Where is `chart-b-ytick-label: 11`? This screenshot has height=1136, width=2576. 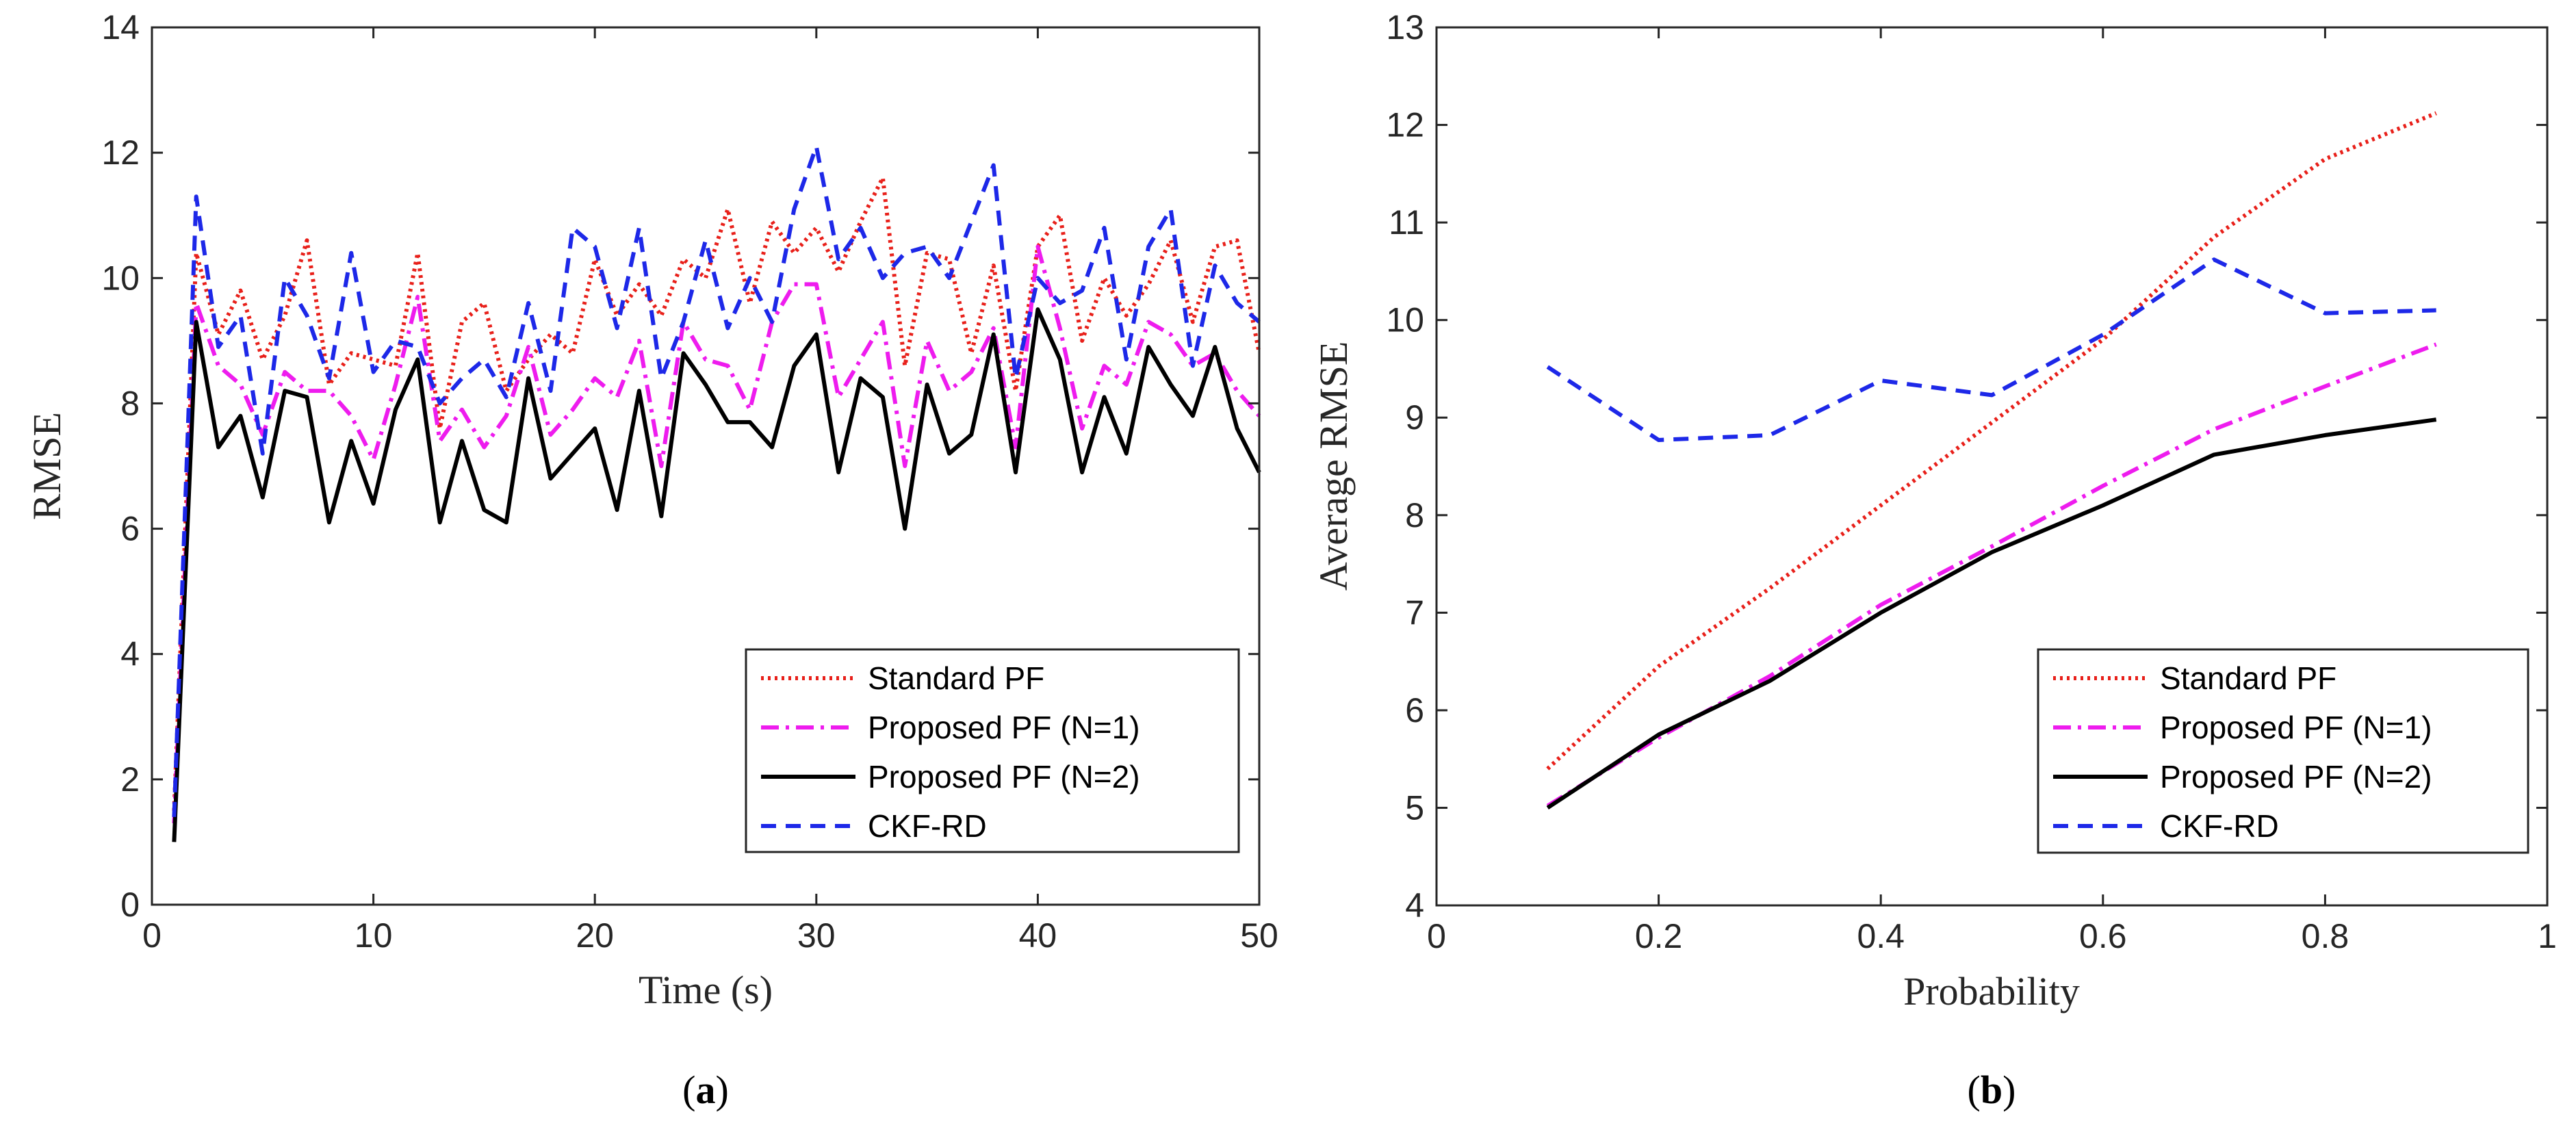 chart-b-ytick-label: 11 is located at coordinates (1406, 222).